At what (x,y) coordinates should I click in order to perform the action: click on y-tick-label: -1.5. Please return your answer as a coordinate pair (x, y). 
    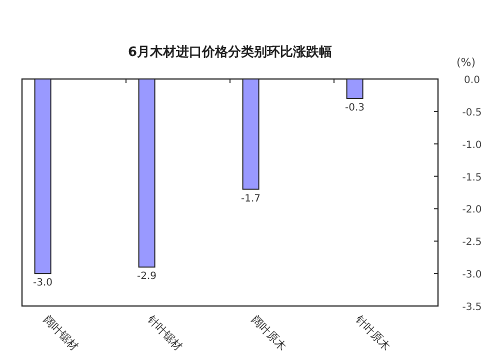
    Looking at the image, I should click on (472, 178).